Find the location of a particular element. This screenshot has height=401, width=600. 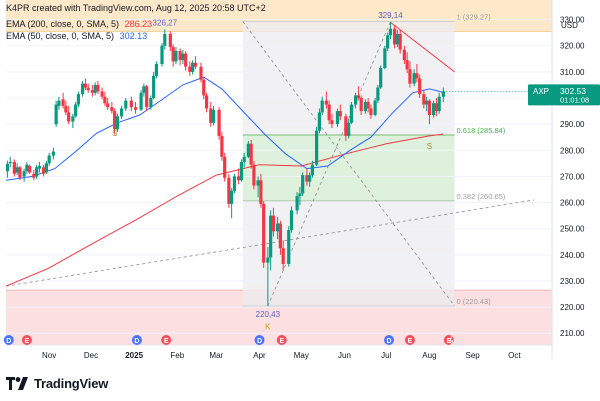

x-tick-label: Sep is located at coordinates (472, 355).